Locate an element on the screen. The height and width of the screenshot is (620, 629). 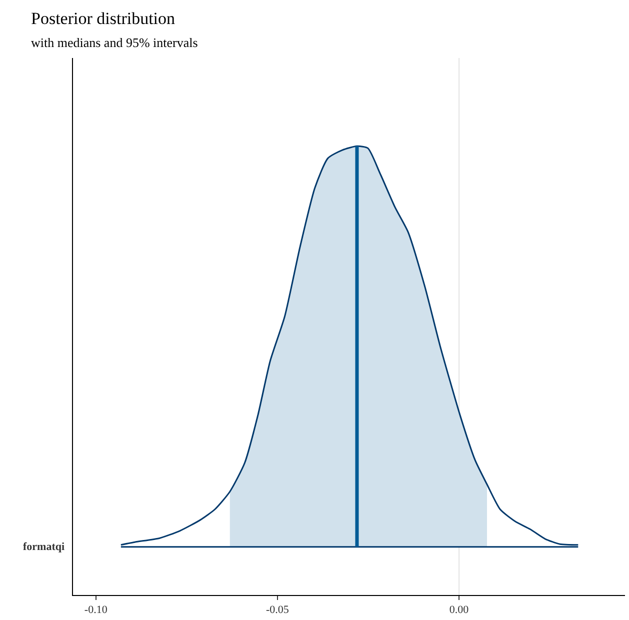
chart-title: Posterior distribution is located at coordinates (103, 18).